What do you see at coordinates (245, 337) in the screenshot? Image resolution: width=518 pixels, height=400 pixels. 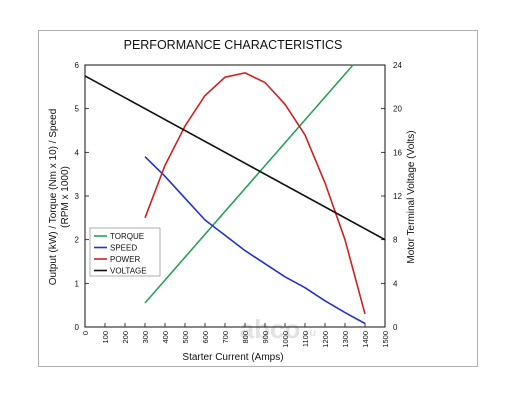 I see `x-tick-label: 800` at bounding box center [245, 337].